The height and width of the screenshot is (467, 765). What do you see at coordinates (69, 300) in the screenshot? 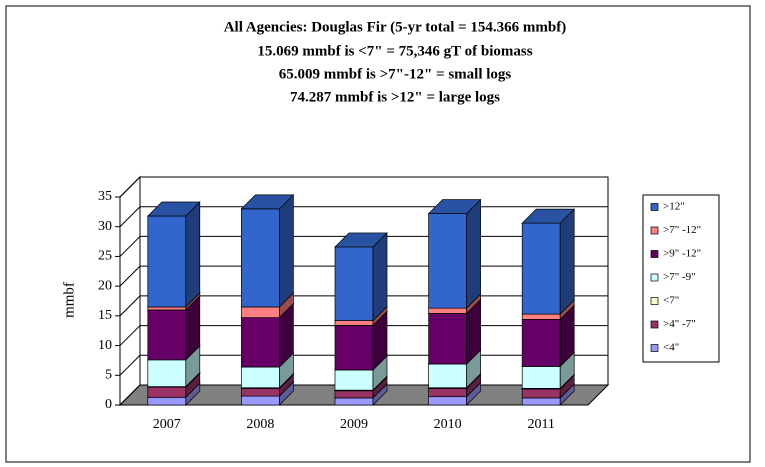
I see `y-axis-label: mmbf` at bounding box center [69, 300].